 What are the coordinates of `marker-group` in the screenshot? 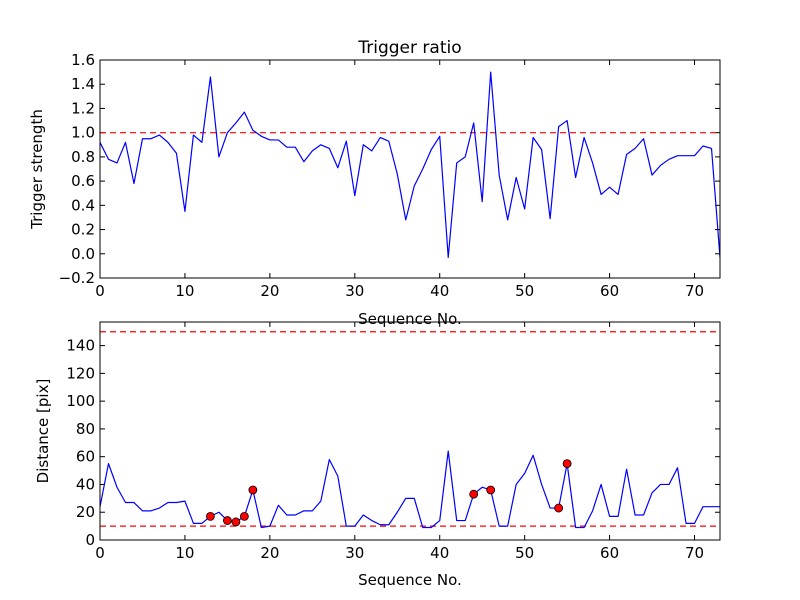 It's located at (389, 493).